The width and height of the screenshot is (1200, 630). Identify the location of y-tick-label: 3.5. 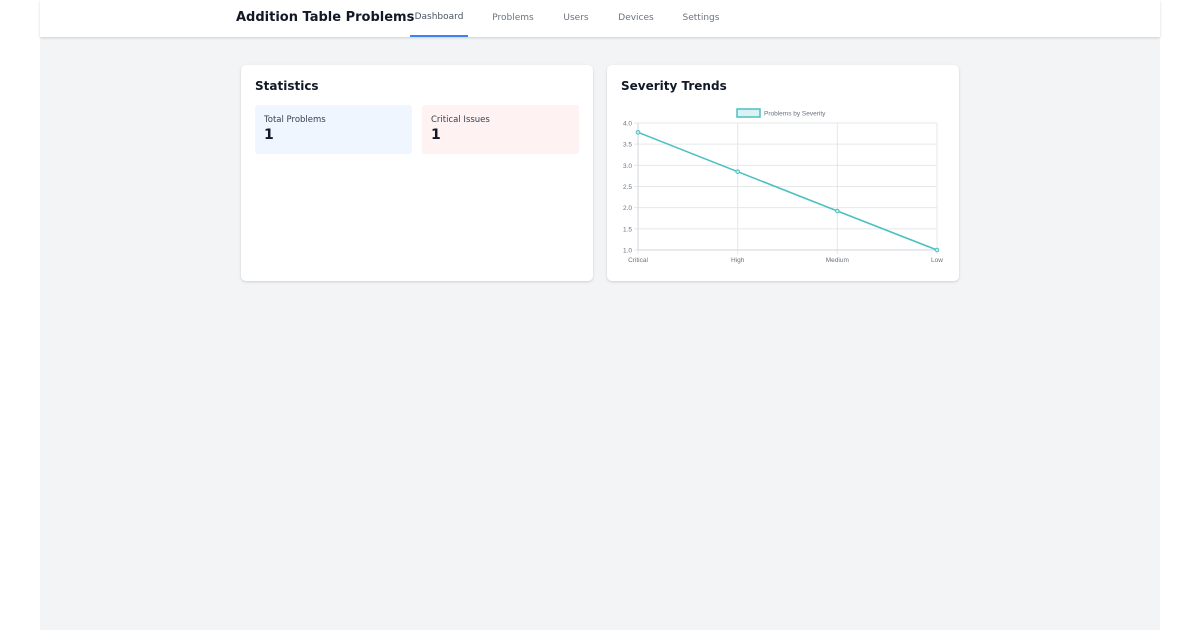
(627, 145).